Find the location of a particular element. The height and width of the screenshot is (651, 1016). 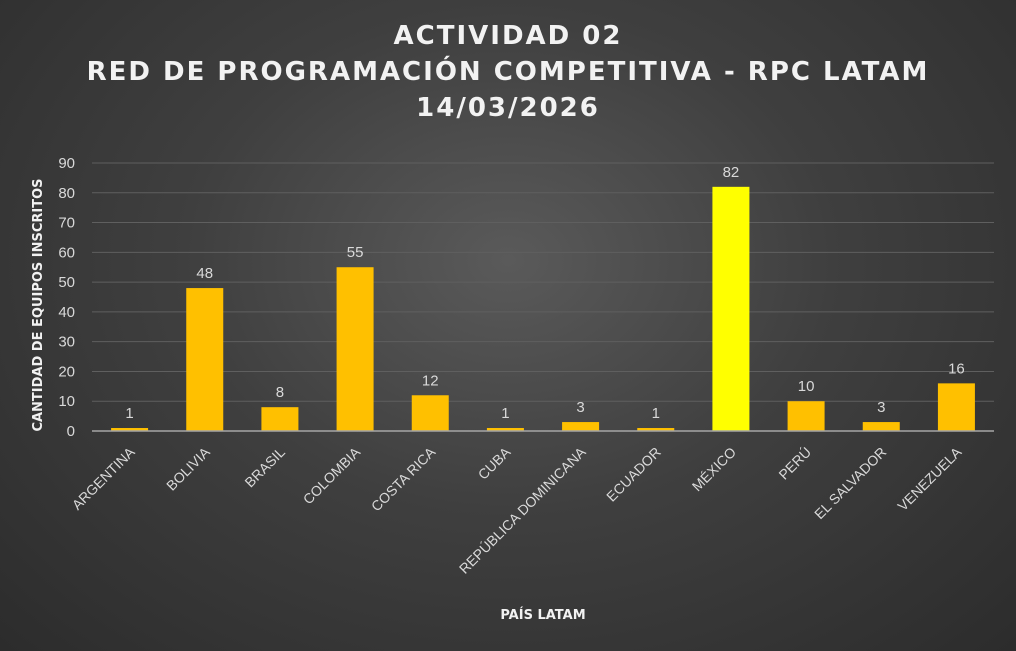

y-tick-label: 60 is located at coordinates (66, 252).